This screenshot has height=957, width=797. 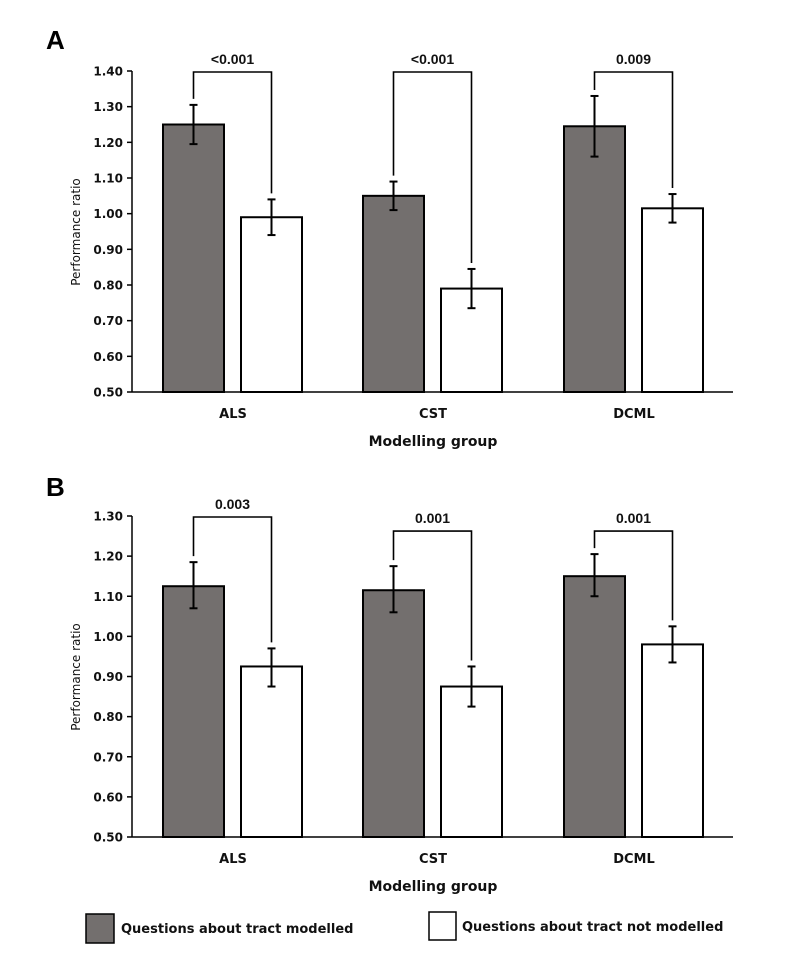 I want to click on chart-a-ytick-label: 0.90, so click(x=108, y=250).